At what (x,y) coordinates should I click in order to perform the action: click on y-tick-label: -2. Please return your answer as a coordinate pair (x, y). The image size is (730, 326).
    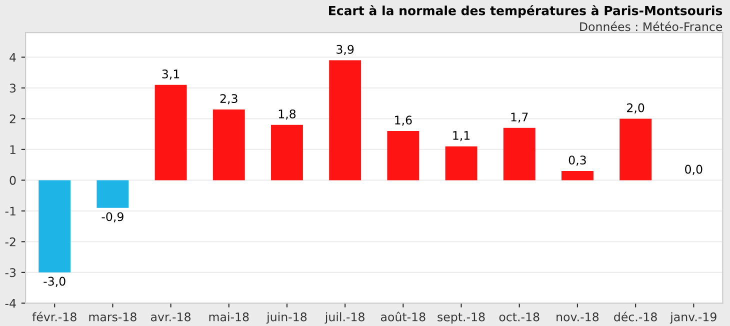
    Looking at the image, I should click on (10, 241).